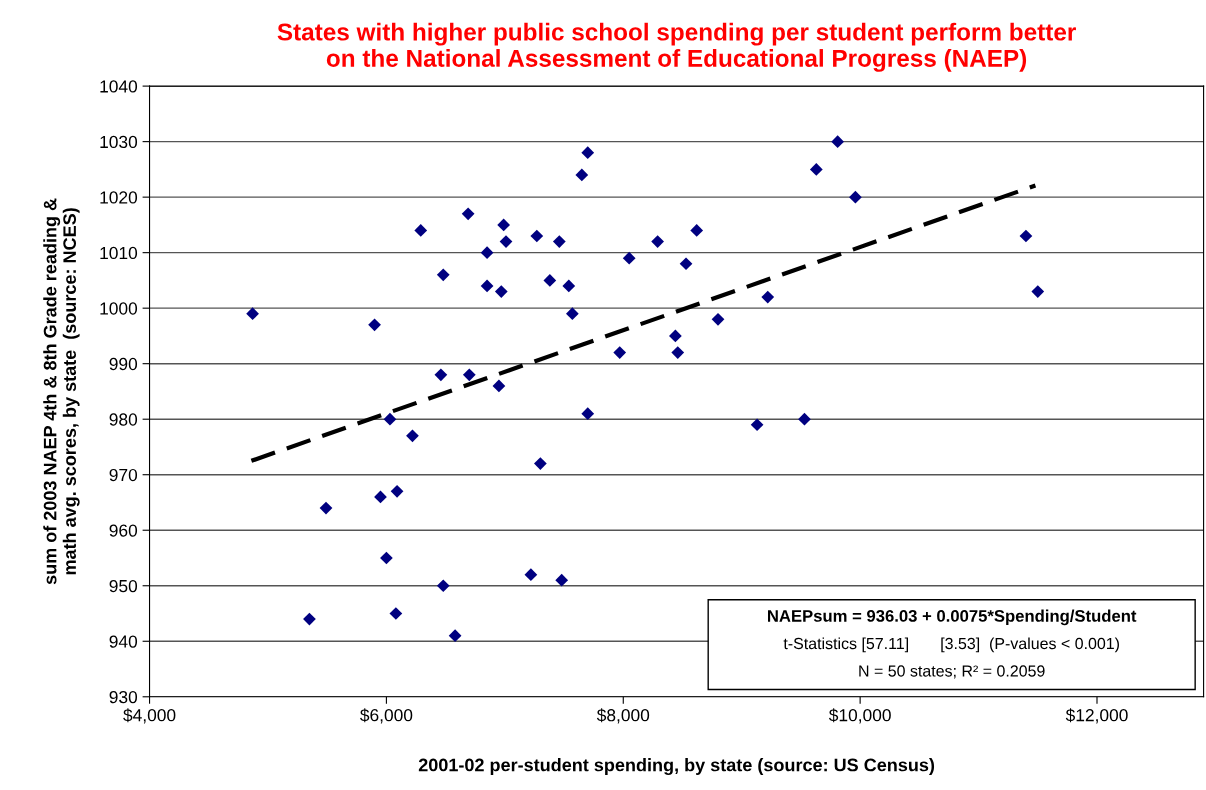 Image resolution: width=1206 pixels, height=790 pixels. I want to click on y-tick-label: 980, so click(123, 419).